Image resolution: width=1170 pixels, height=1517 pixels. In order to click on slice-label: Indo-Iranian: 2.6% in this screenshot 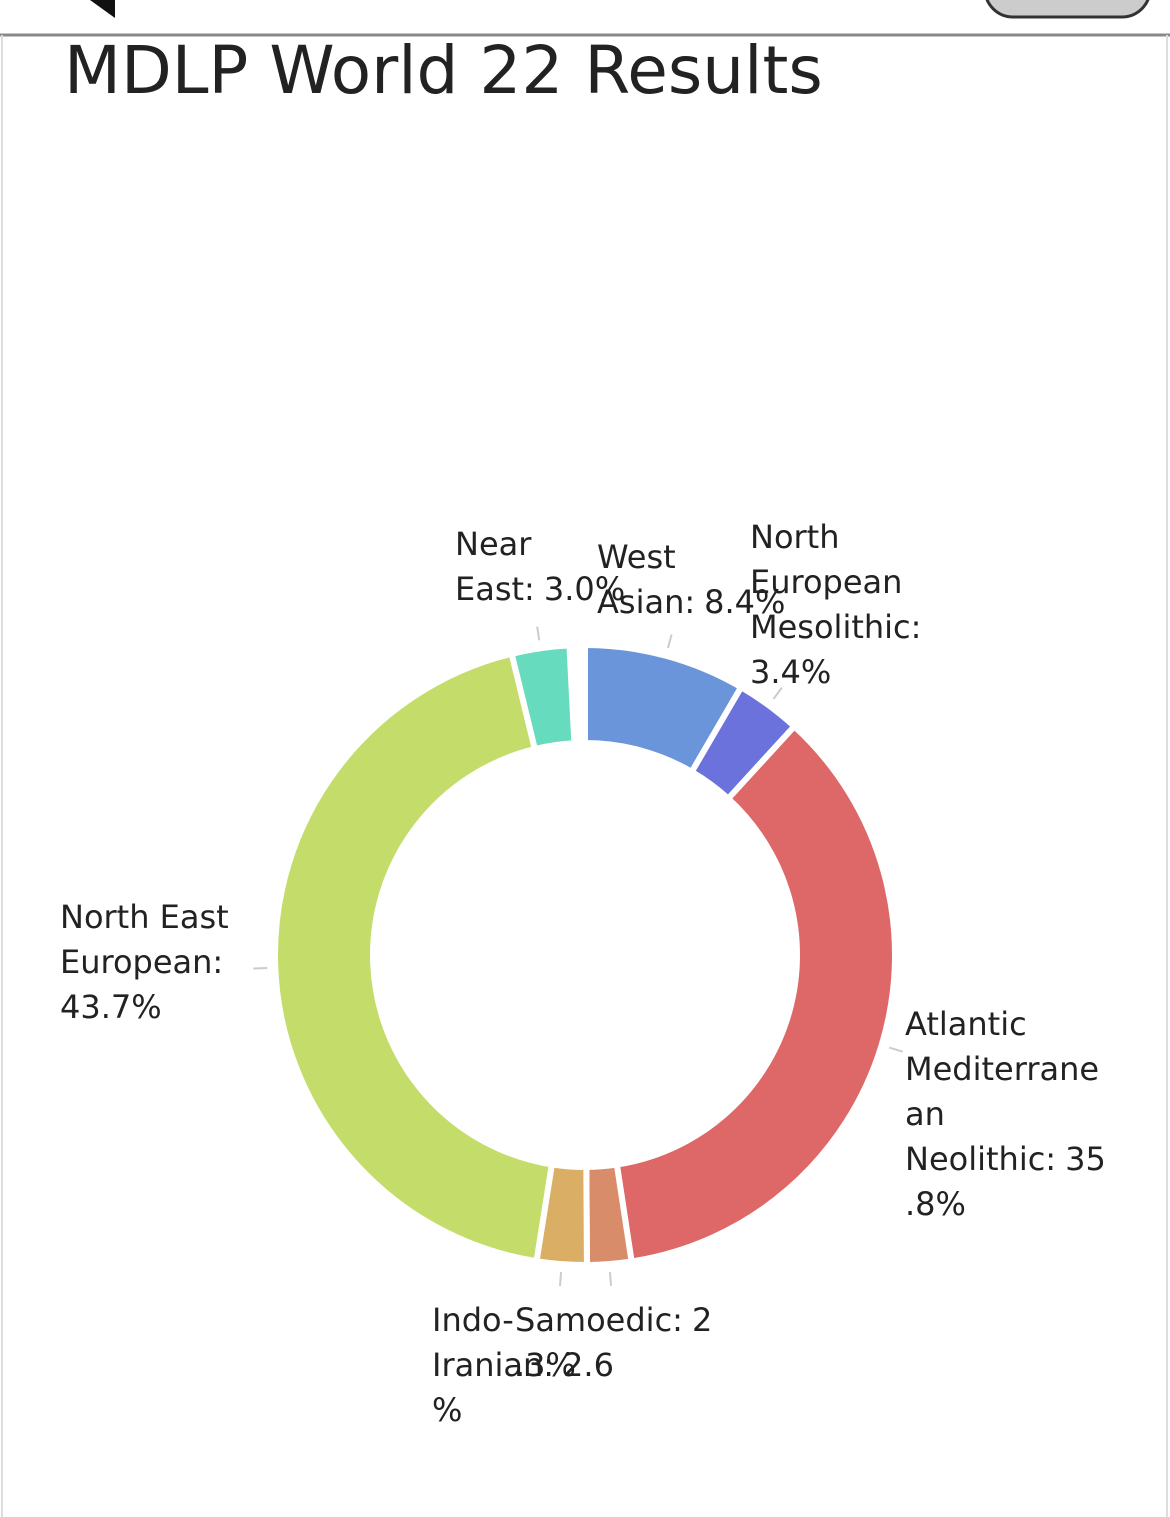, I will do `click(532, 1365)`.